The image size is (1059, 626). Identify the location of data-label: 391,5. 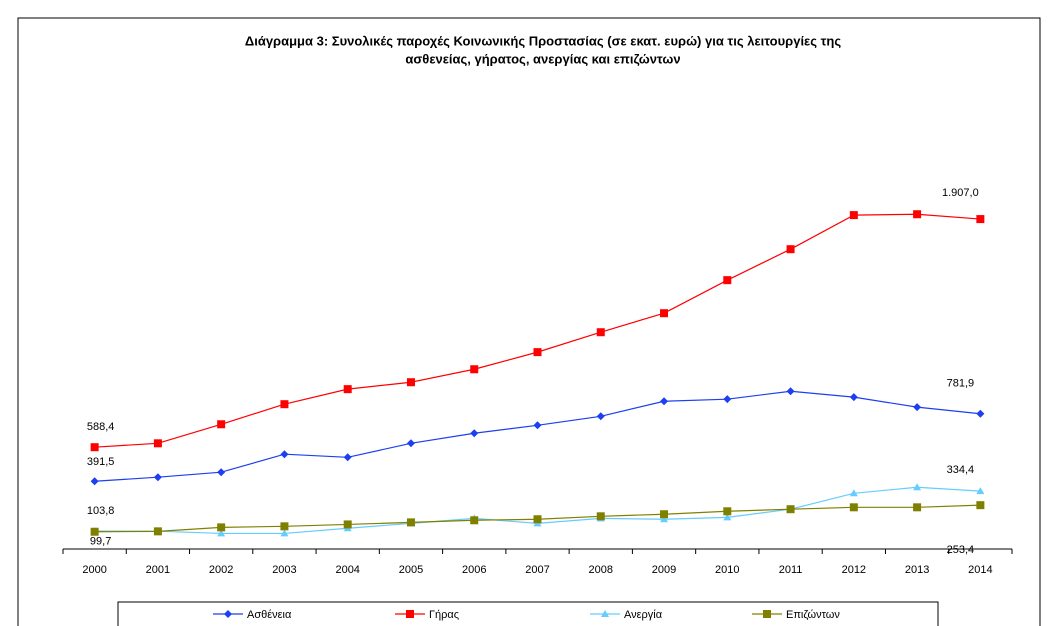
(101, 462).